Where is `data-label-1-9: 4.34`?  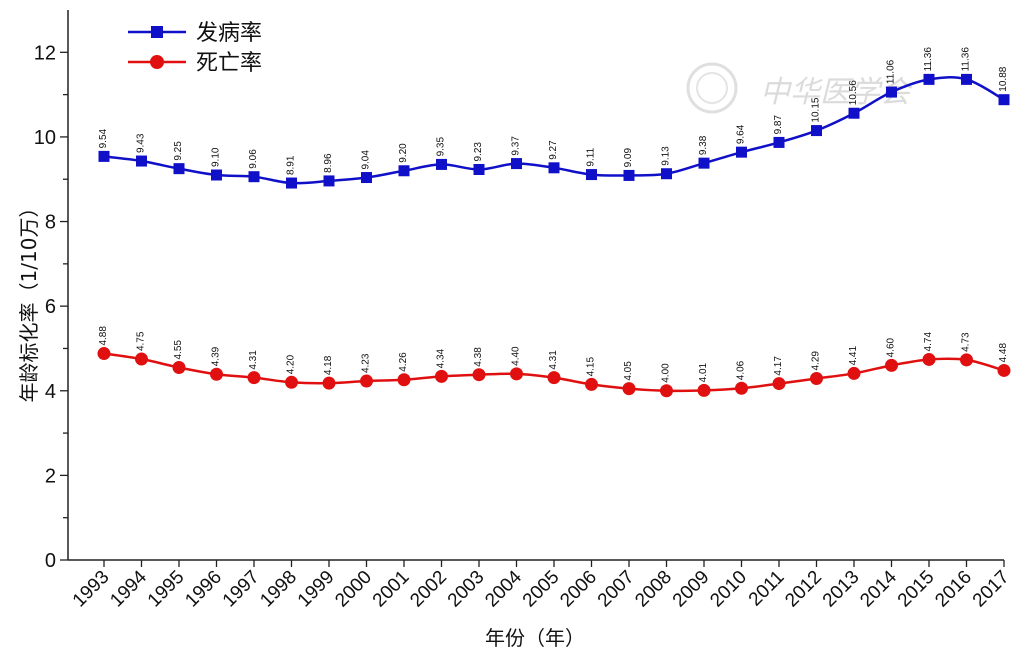
data-label-1-9: 4.34 is located at coordinates (441, 358).